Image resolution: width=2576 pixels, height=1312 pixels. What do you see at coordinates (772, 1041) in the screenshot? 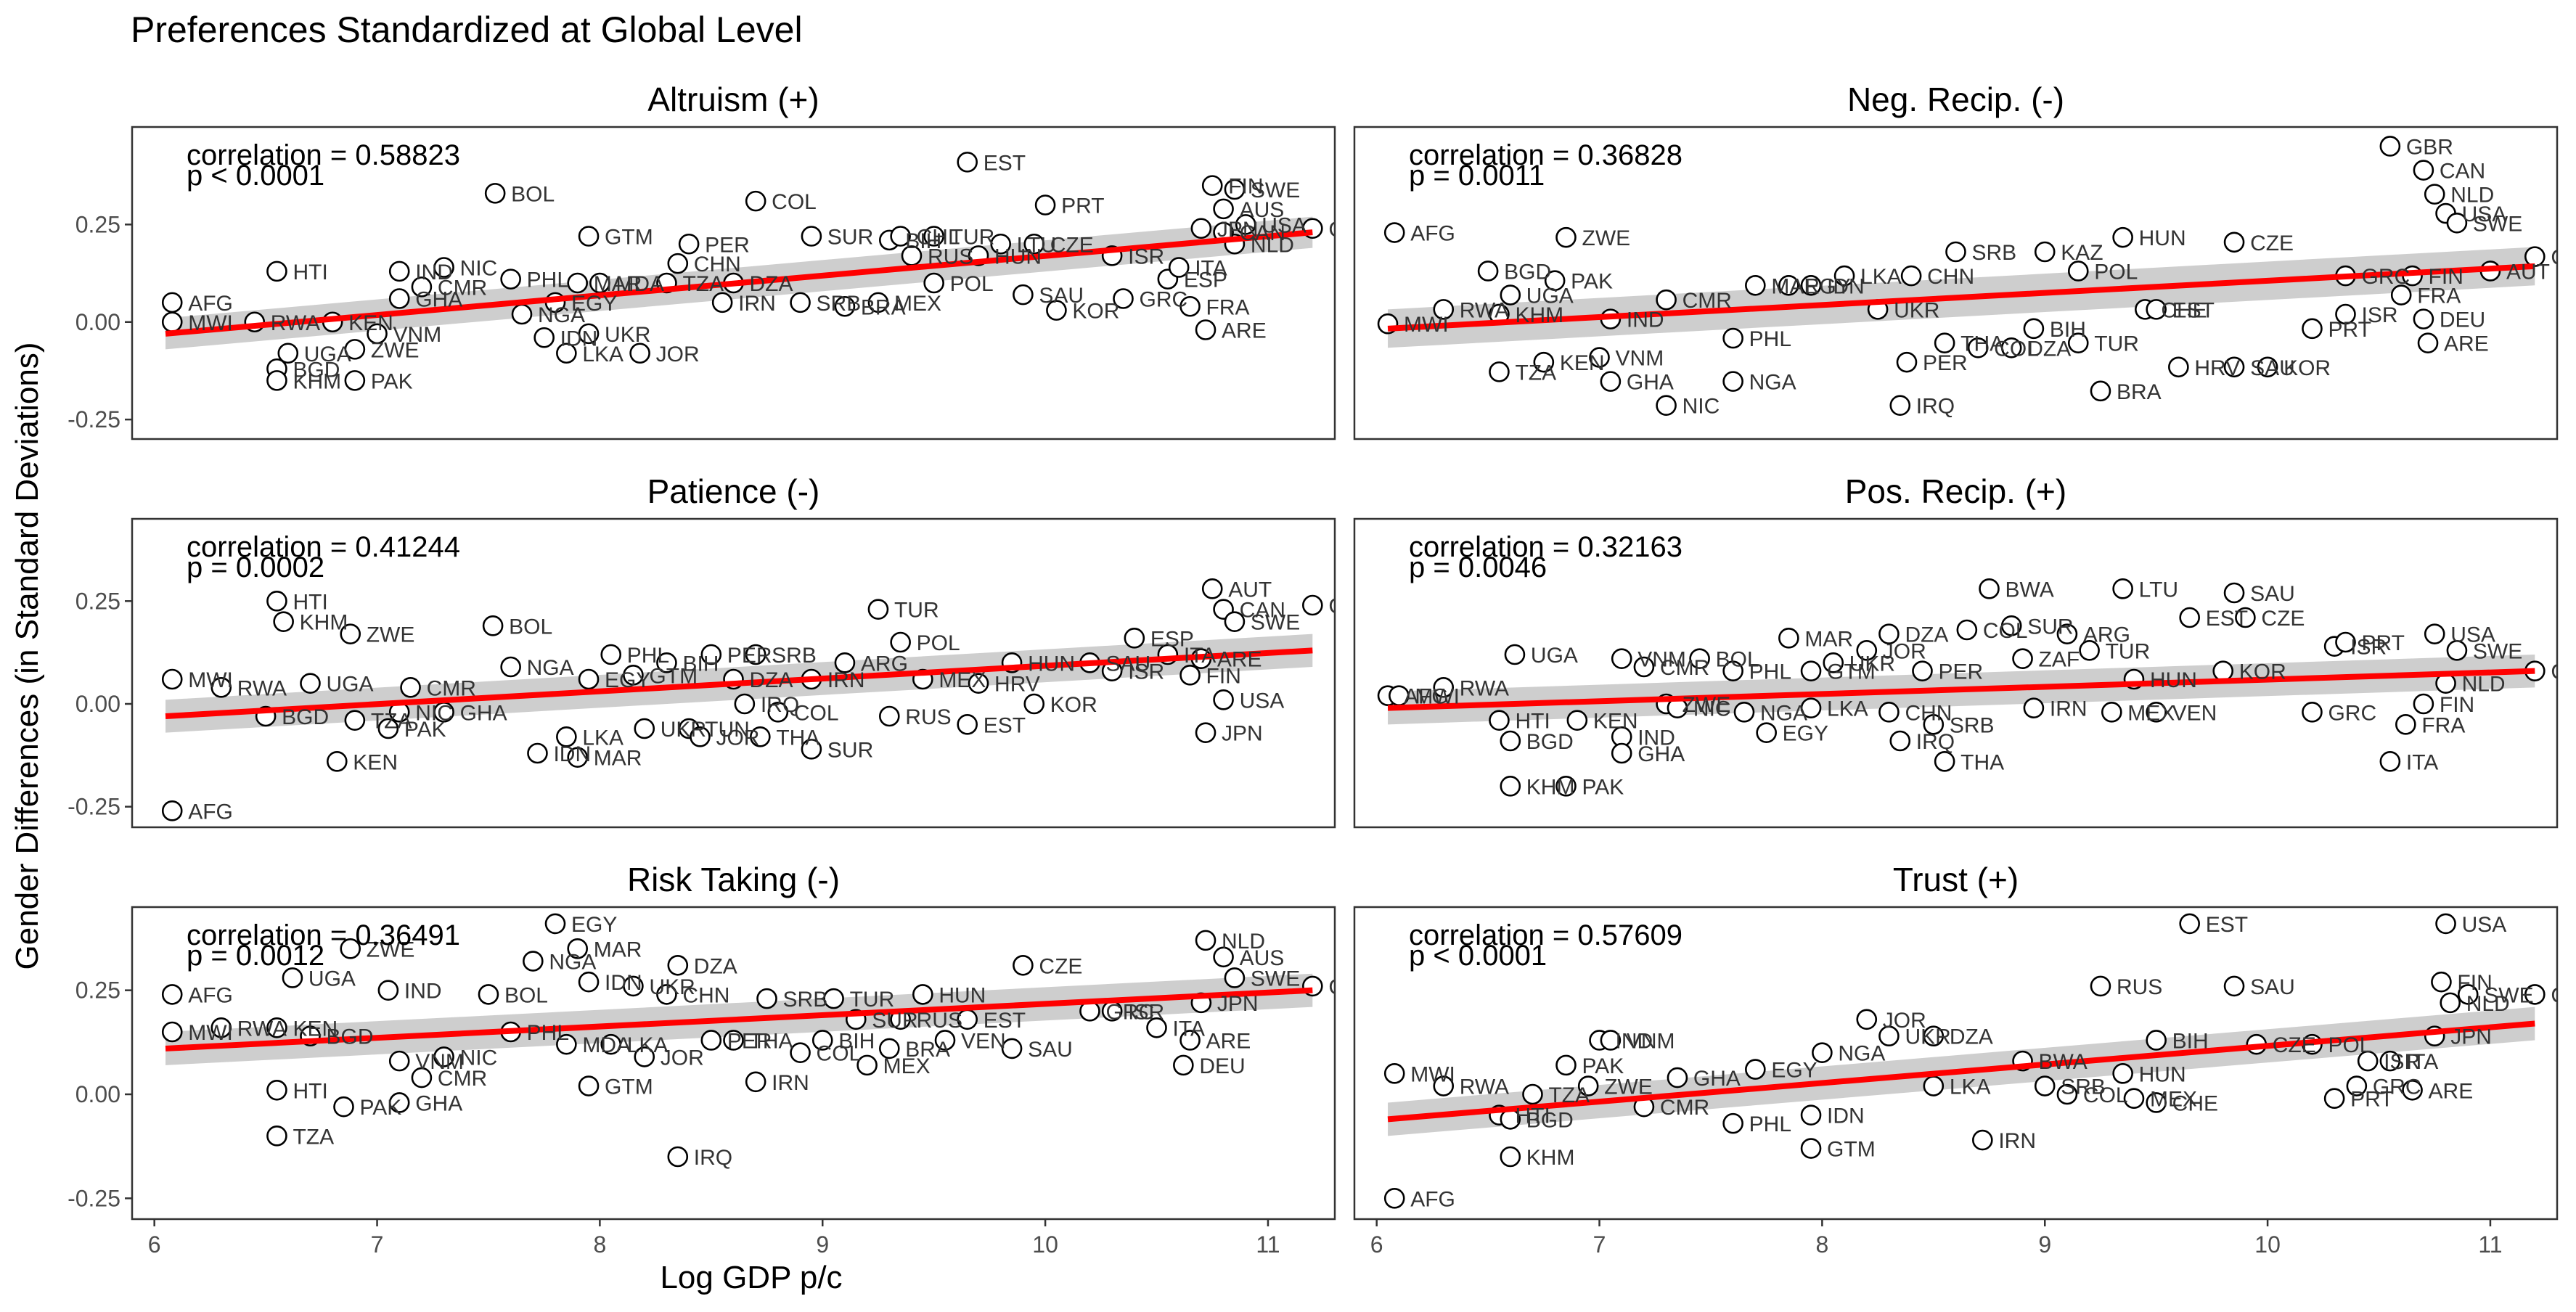
I see `point-label: THA` at bounding box center [772, 1041].